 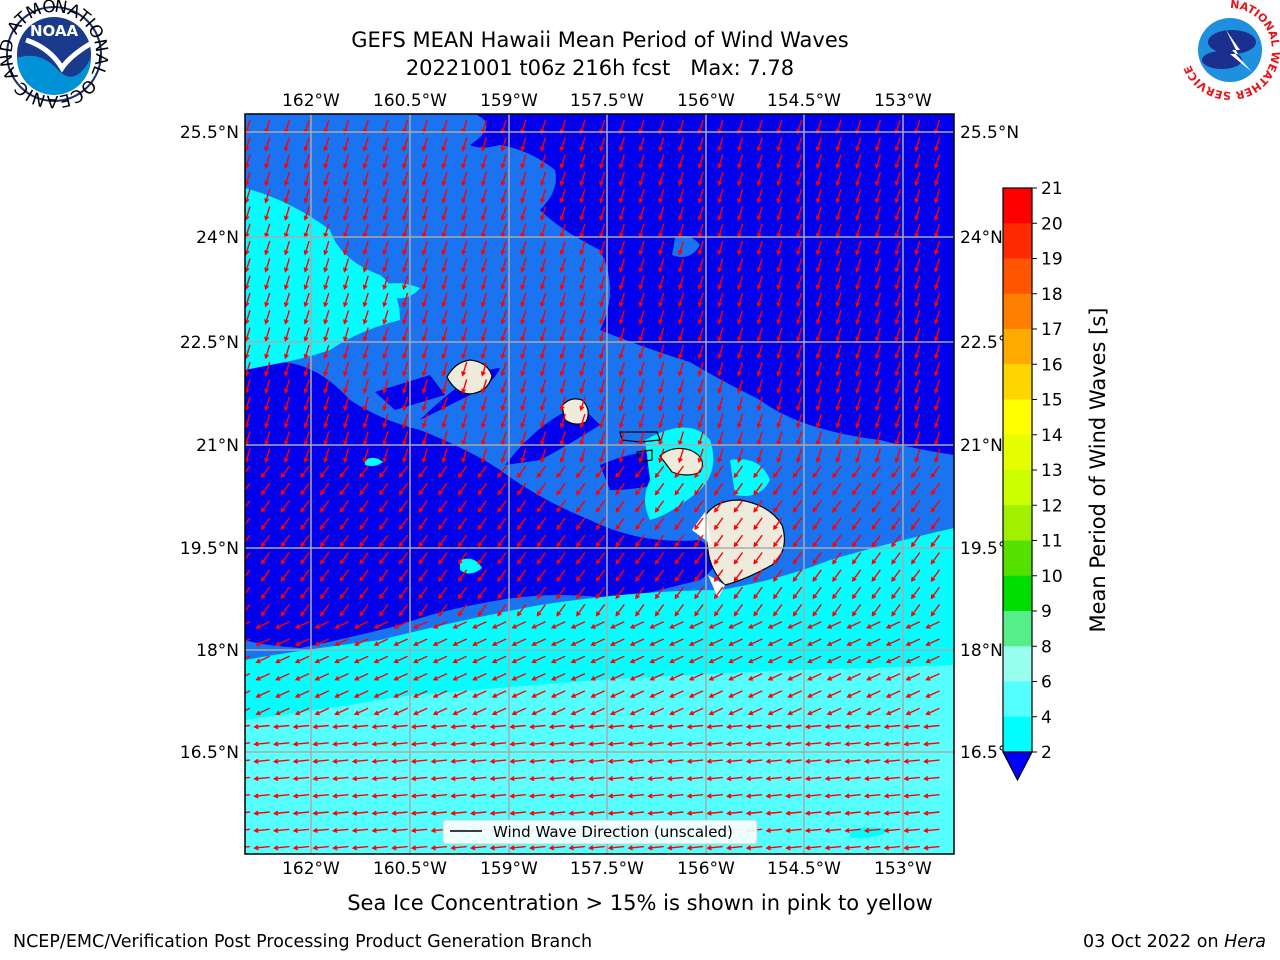 I want to click on colorbar-label: 21, so click(x=1052, y=189).